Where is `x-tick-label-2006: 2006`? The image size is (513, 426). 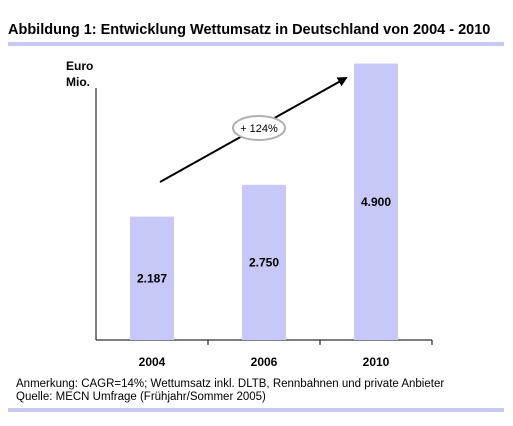 x-tick-label-2006: 2006 is located at coordinates (264, 362).